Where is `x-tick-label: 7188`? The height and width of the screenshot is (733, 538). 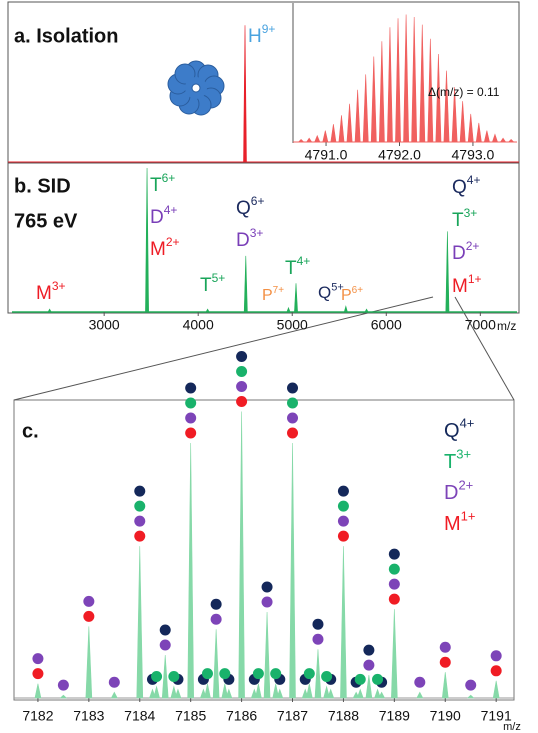 x-tick-label: 7188 is located at coordinates (343, 716).